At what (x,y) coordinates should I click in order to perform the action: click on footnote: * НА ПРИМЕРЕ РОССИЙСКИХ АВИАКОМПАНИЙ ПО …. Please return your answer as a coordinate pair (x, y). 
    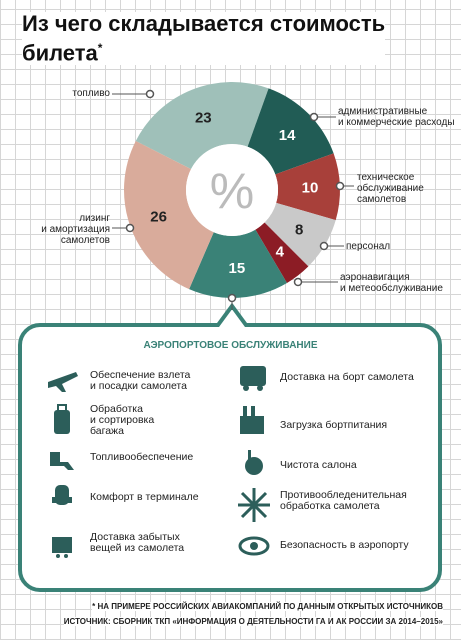
    Looking at the image, I should click on (267, 606).